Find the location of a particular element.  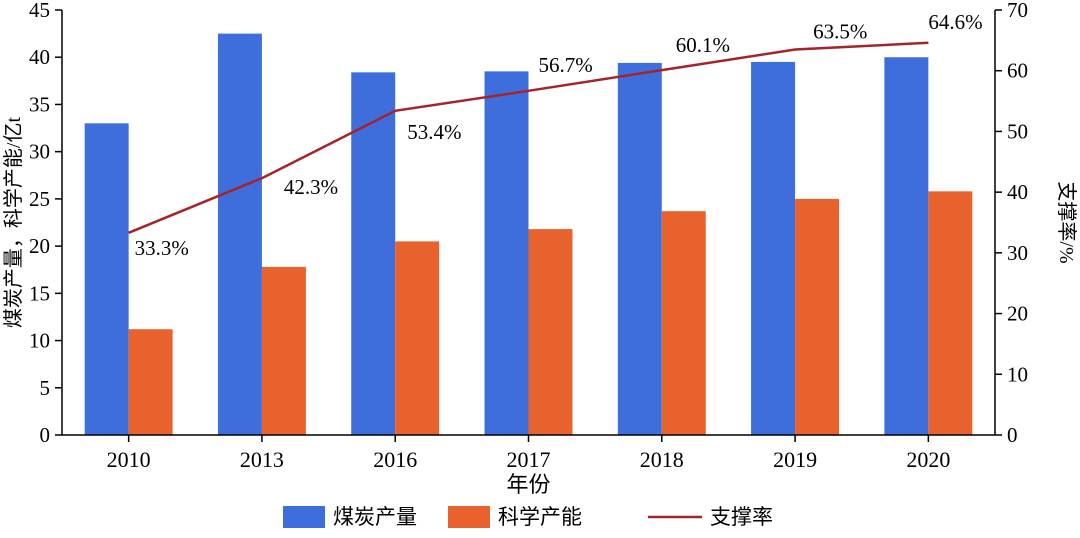

x-axis-tick-label: 2010 is located at coordinates (129, 459).